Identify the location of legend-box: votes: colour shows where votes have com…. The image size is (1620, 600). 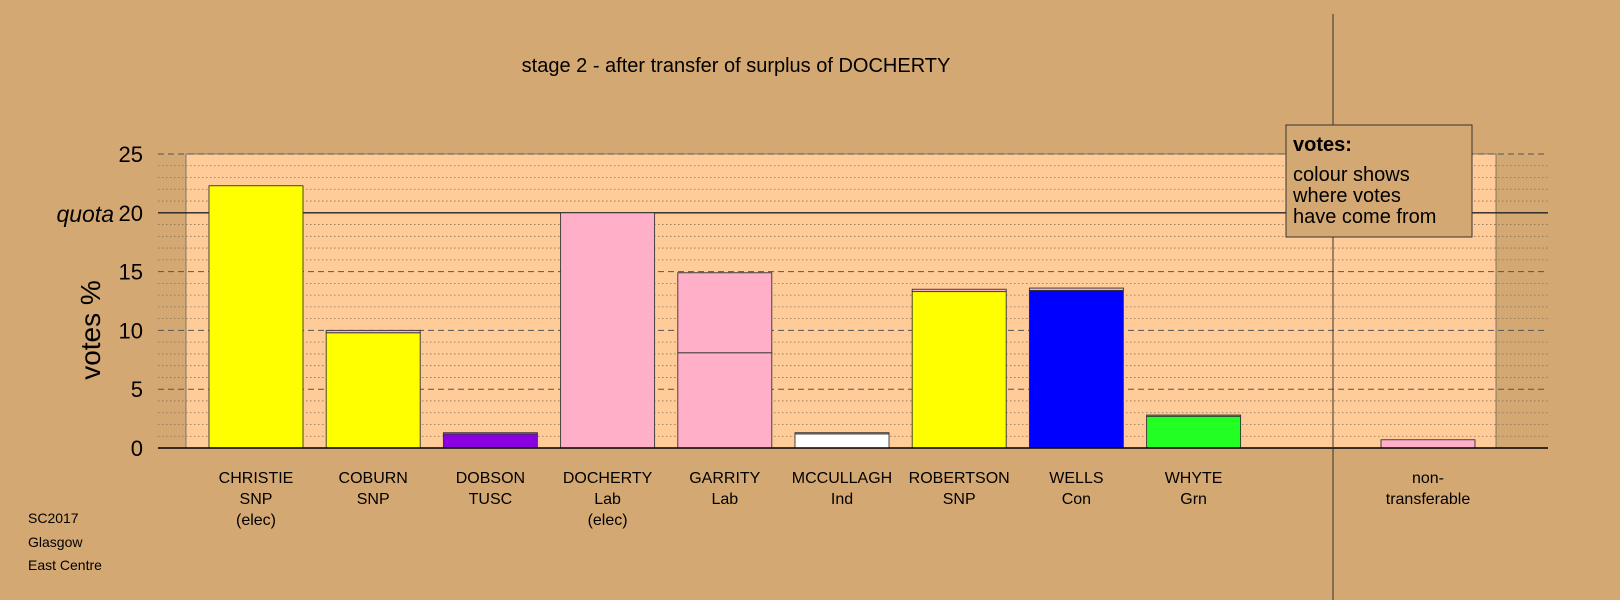
(1379, 181).